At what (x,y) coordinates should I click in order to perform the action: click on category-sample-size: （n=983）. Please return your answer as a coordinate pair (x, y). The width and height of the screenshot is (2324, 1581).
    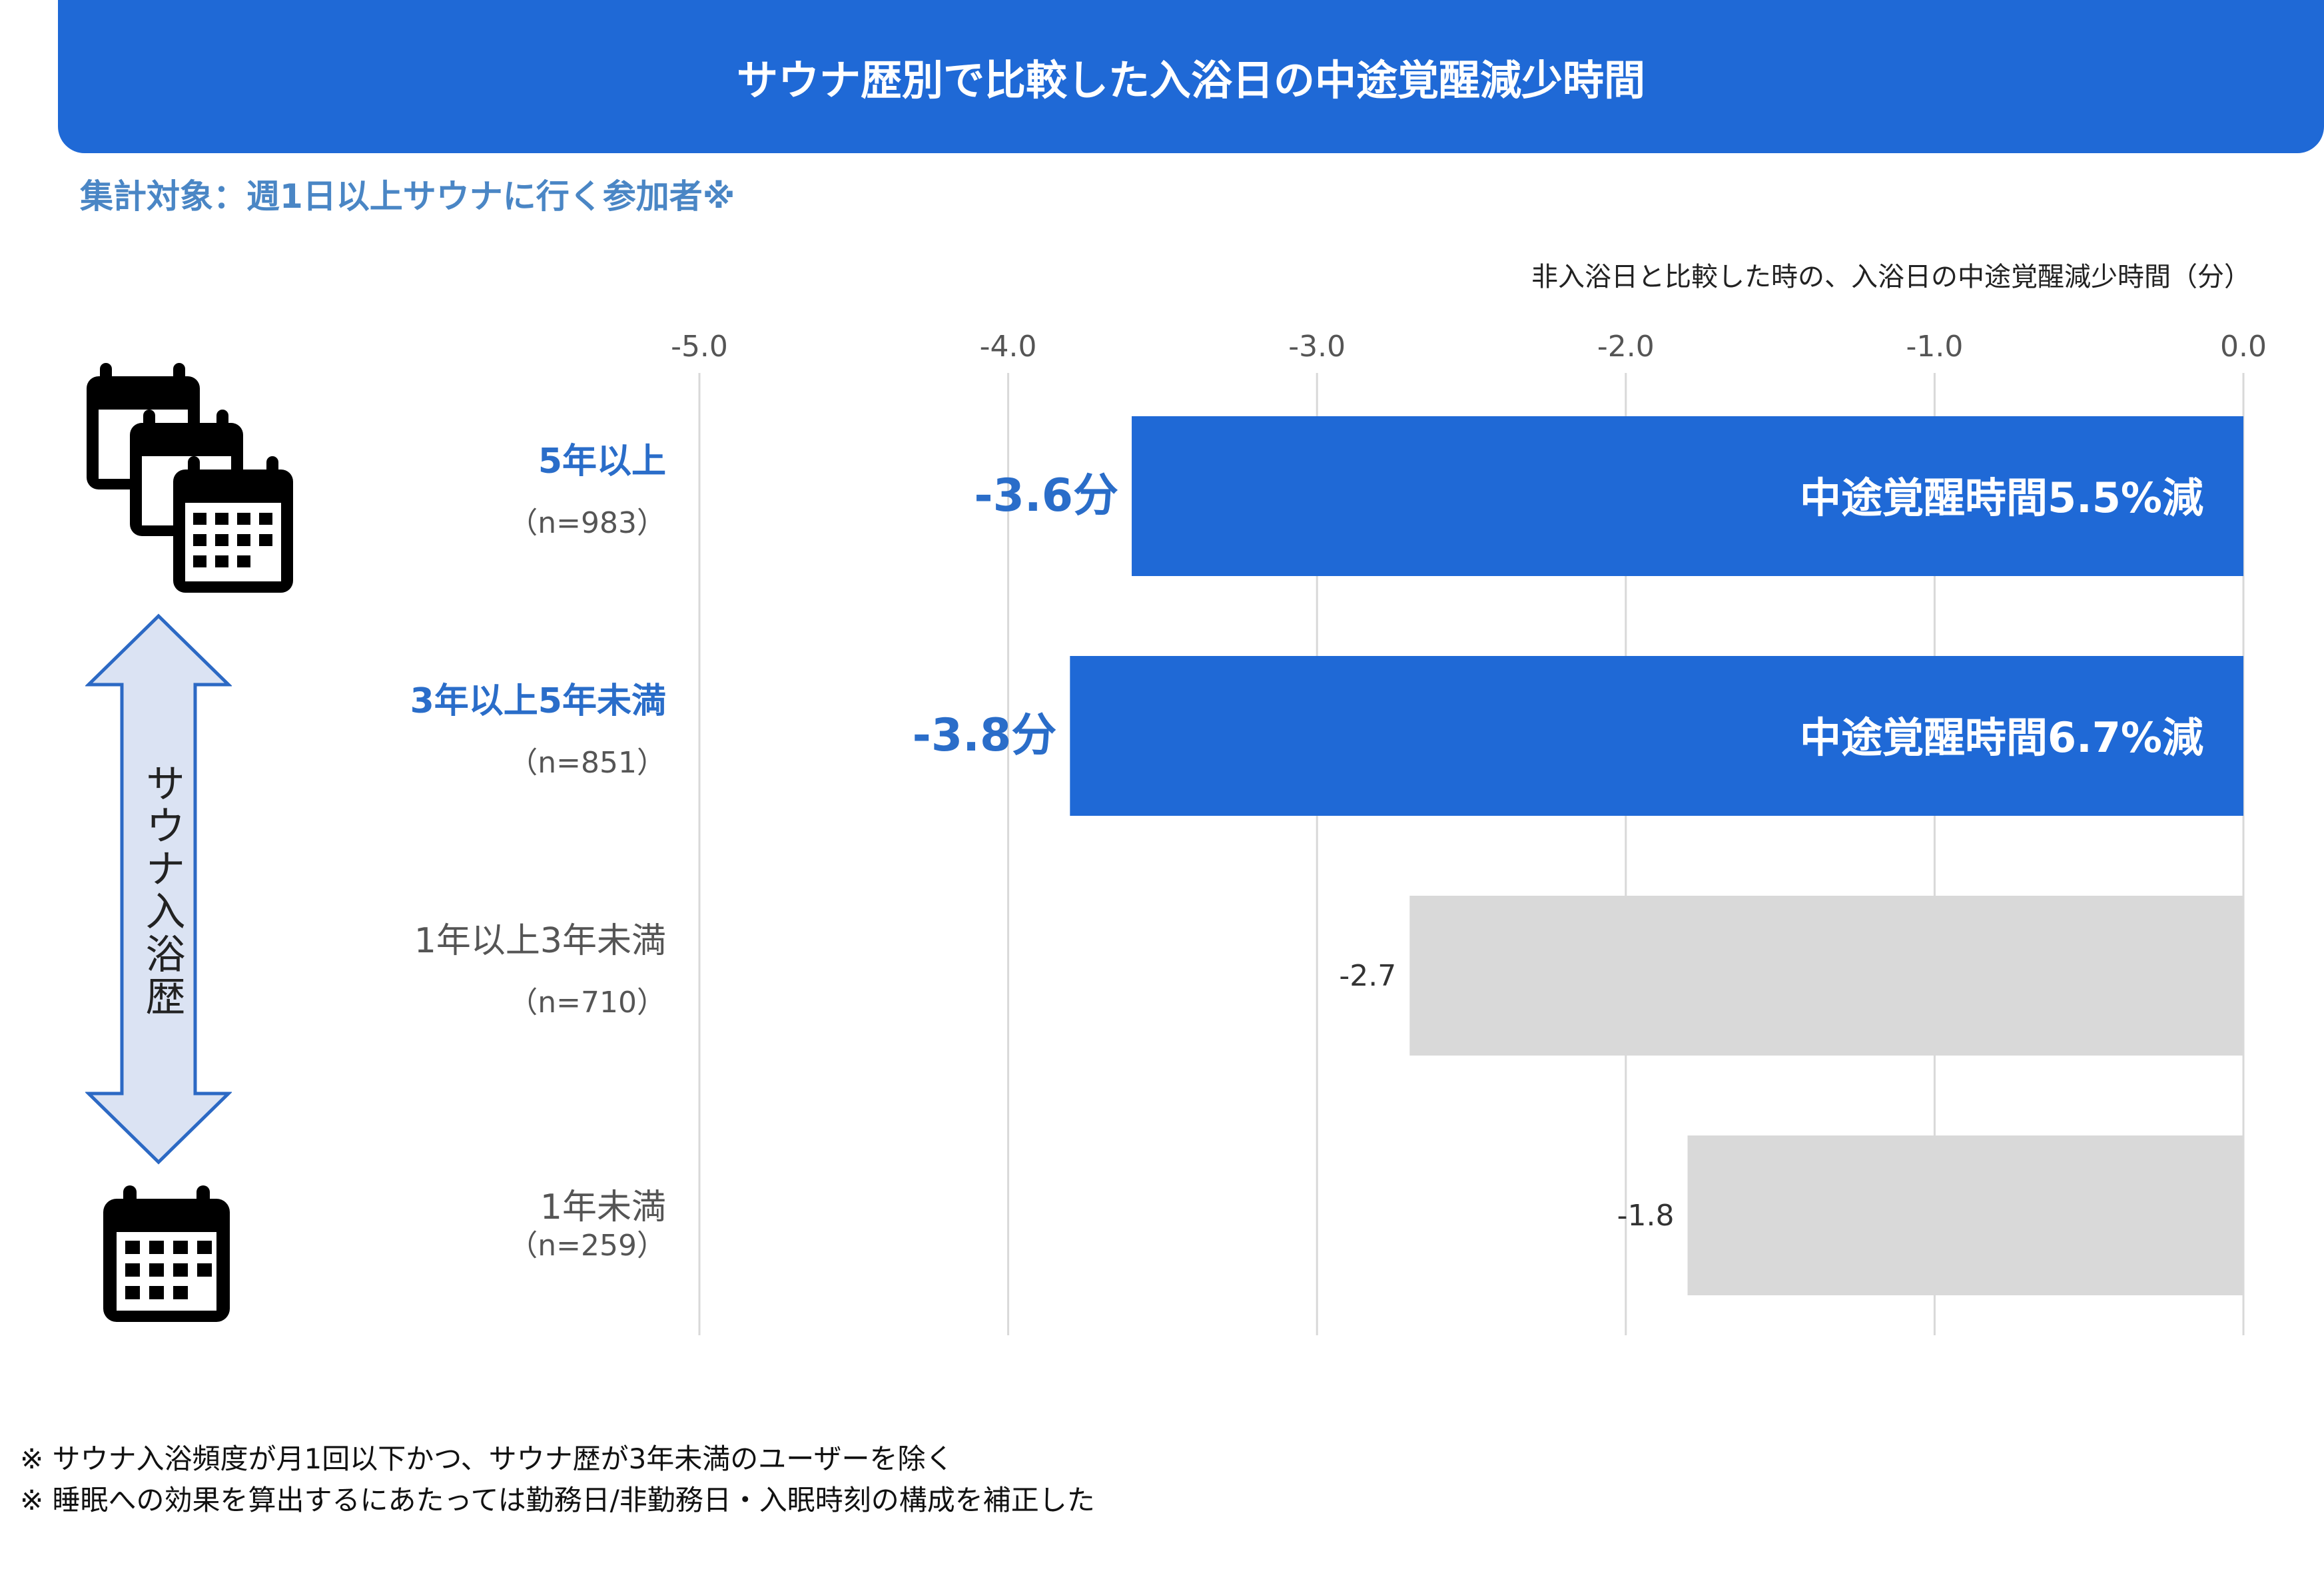
    Looking at the image, I should click on (587, 523).